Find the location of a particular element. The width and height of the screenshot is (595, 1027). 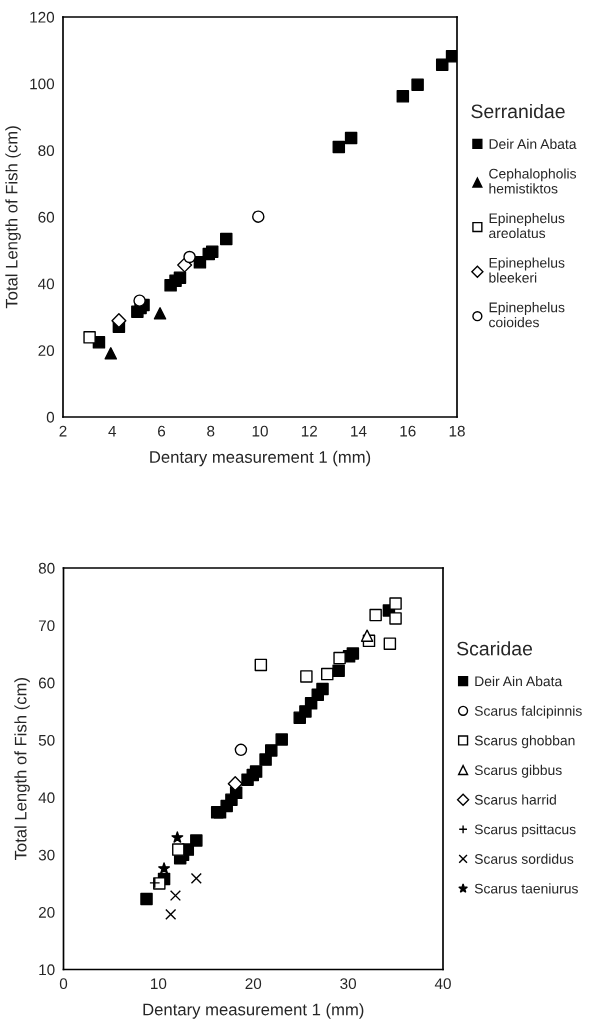

legend-title: Serranidae is located at coordinates (518, 111).